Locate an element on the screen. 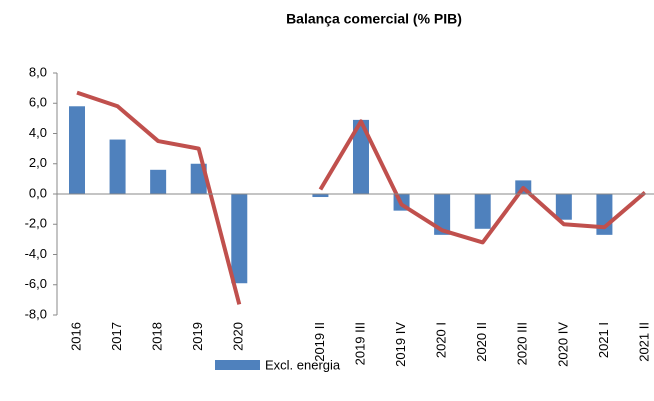  y-tick-label: -2,0 is located at coordinates (36, 223).